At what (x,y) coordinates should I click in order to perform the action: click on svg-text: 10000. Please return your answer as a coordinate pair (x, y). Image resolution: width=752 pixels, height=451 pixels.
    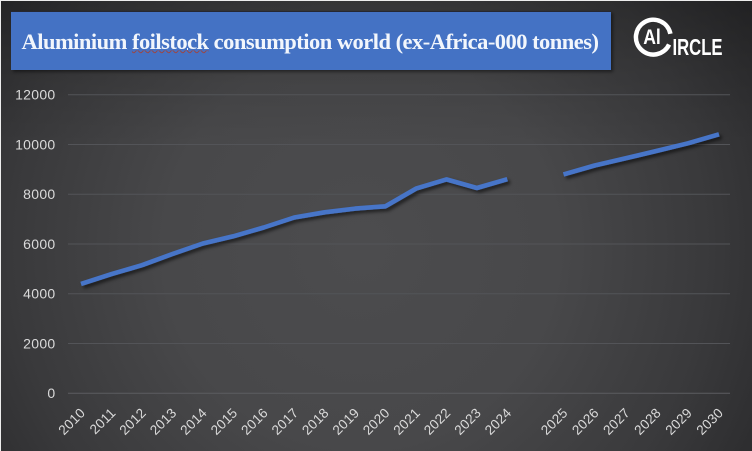
    Looking at the image, I should click on (35, 144).